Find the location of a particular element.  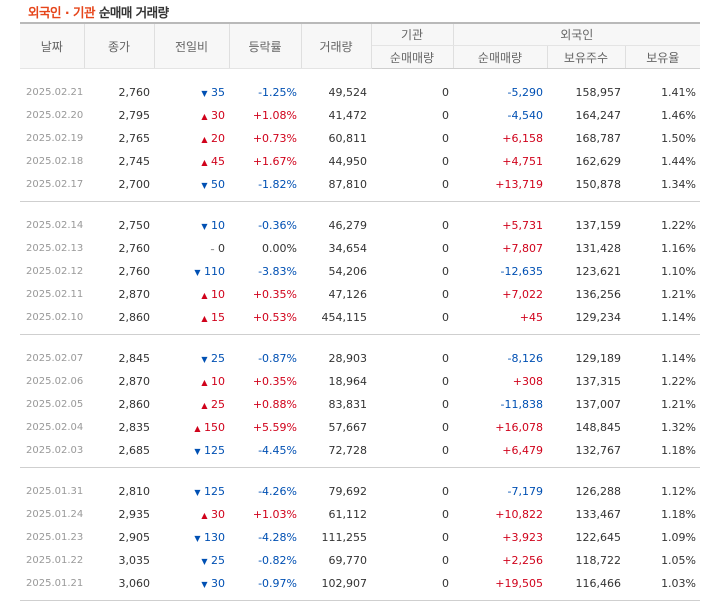

foreign-net-cell: -12,635 is located at coordinates (521, 271).